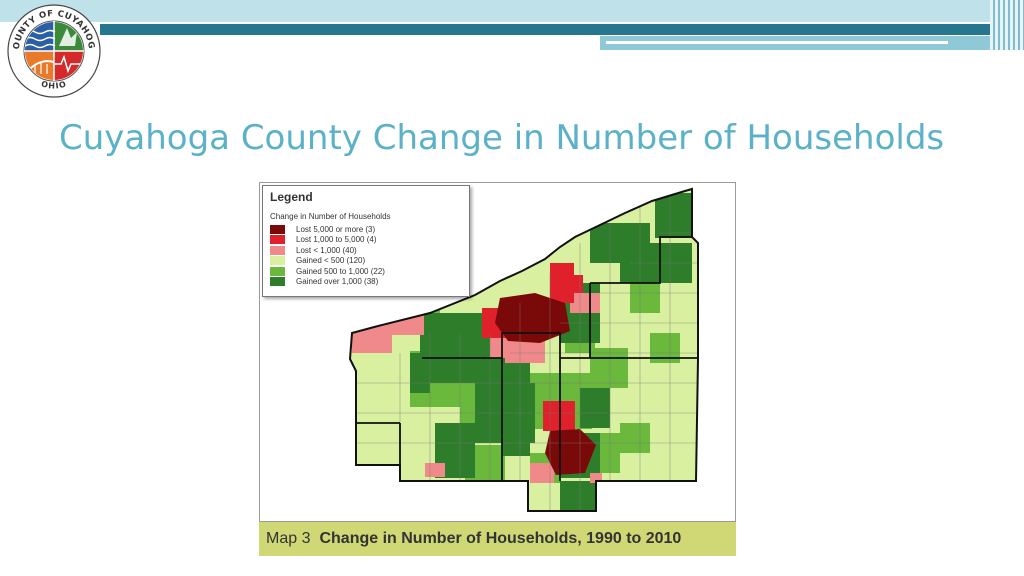  I want to click on legend-item: Lost 5,000 or more (3), so click(366, 229).